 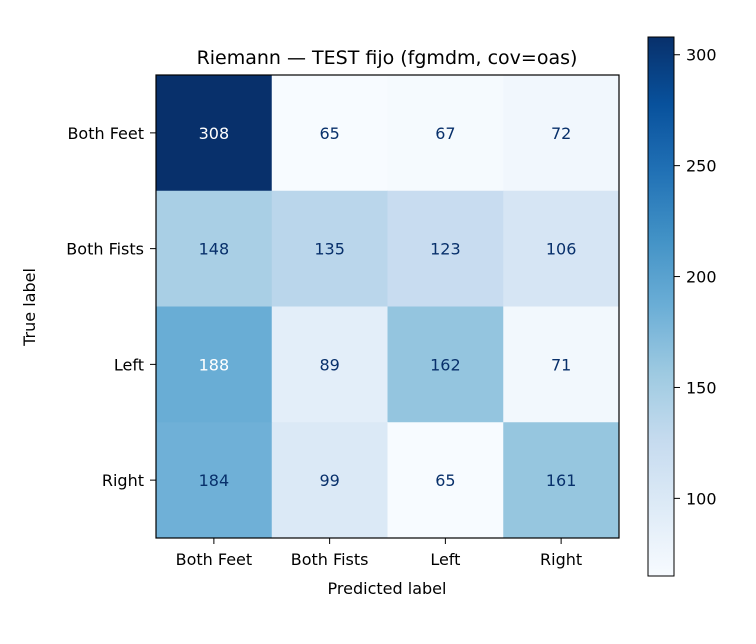 I want to click on cell-value-label: 67, so click(x=445, y=133).